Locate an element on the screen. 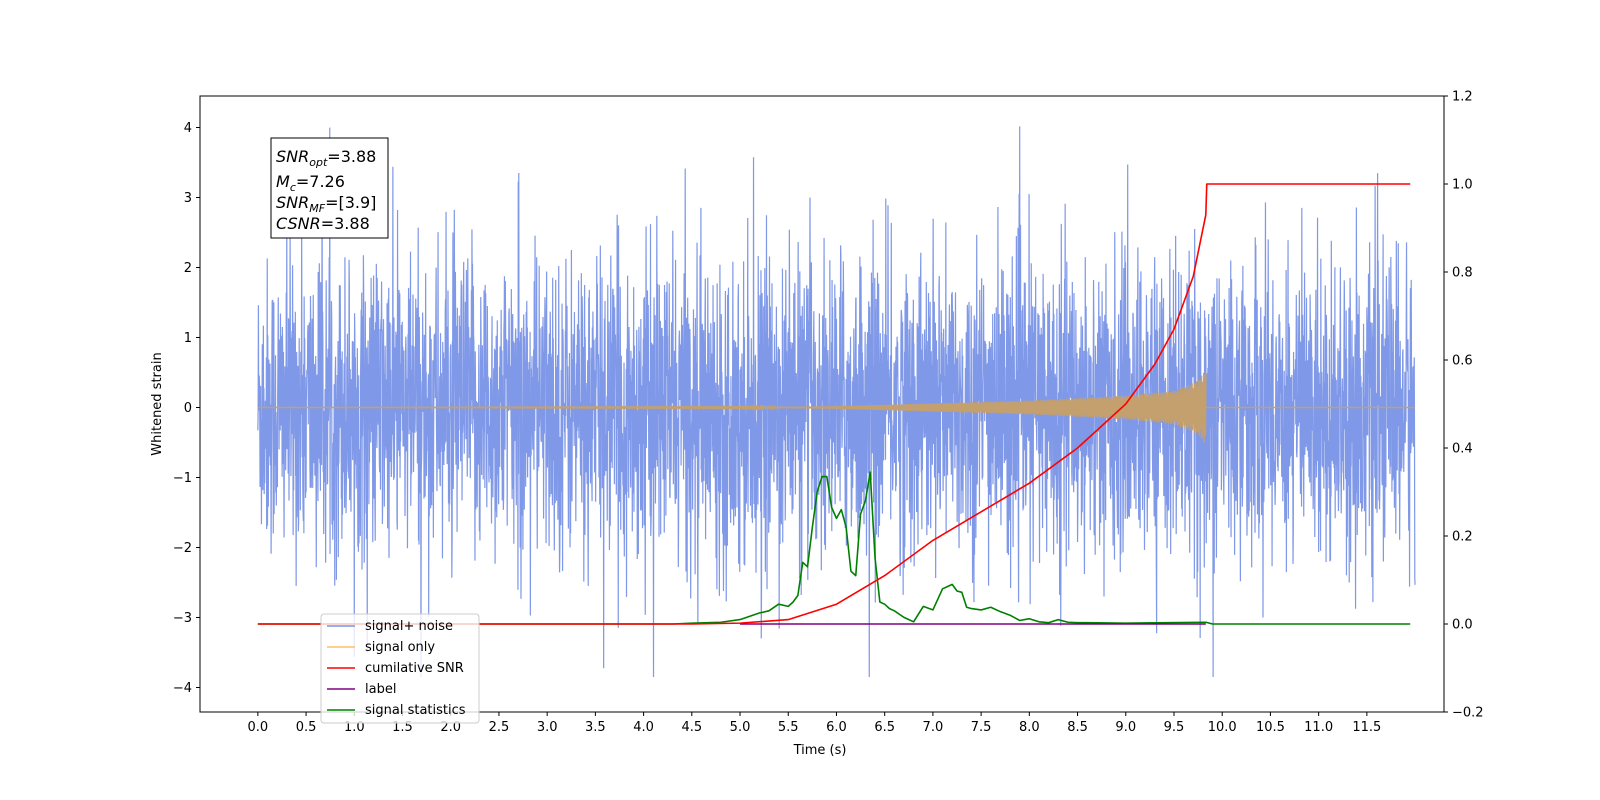 This screenshot has width=1600, height=800. stats-box-frame is located at coordinates (329, 188).